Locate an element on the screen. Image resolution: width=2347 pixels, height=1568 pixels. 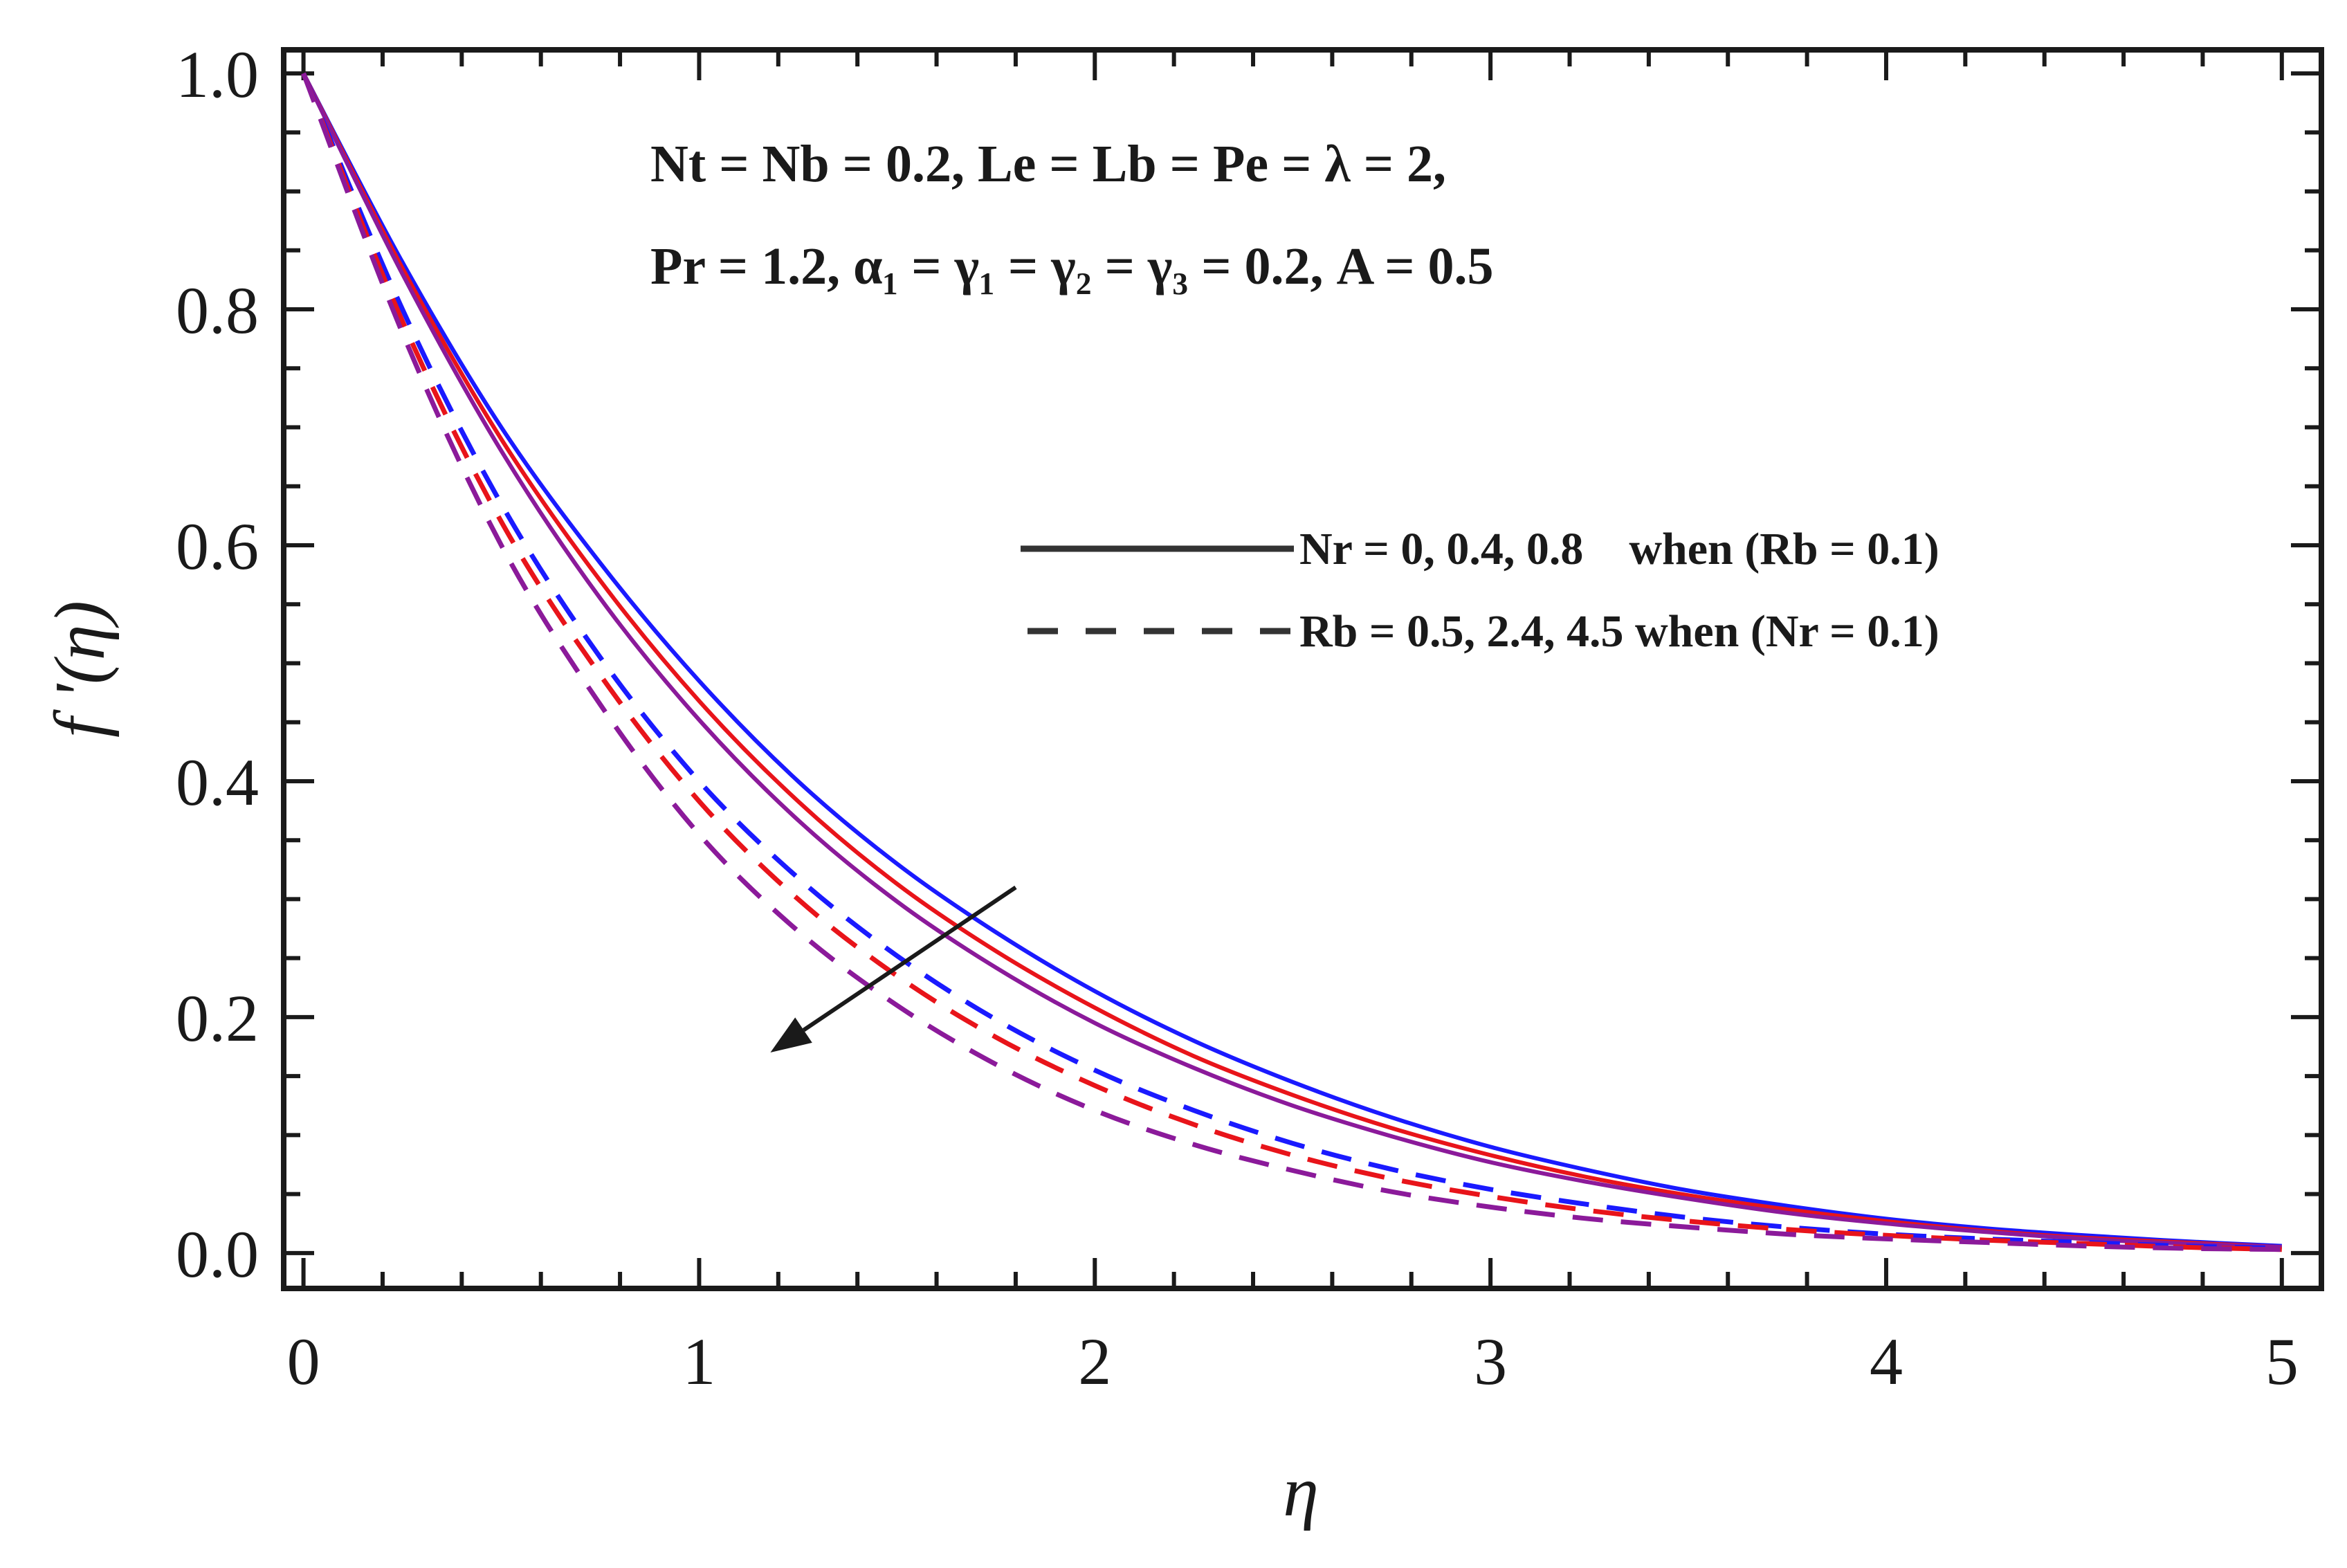
x-axis-label: η is located at coordinates (1301, 1492).